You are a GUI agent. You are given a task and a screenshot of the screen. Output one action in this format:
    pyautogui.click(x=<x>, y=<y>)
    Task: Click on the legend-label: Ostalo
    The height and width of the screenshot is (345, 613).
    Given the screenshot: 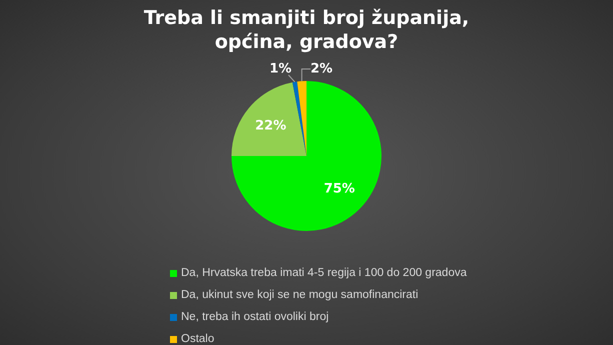 What is the action you would take?
    pyautogui.click(x=197, y=339)
    